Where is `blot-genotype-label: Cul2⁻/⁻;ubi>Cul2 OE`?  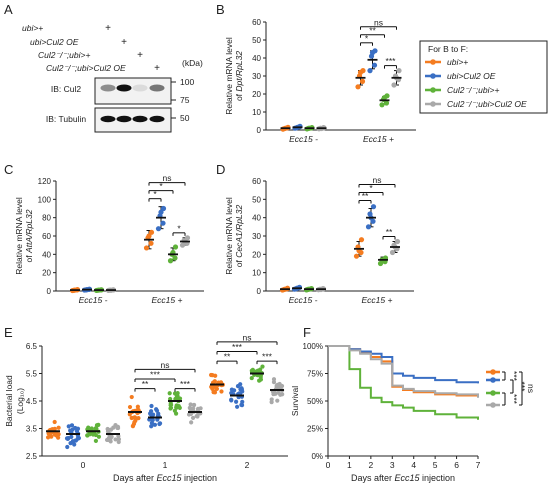
blot-genotype-label: Cul2⁻/⁻;ubi>Cul2 OE is located at coordinates (86, 68).